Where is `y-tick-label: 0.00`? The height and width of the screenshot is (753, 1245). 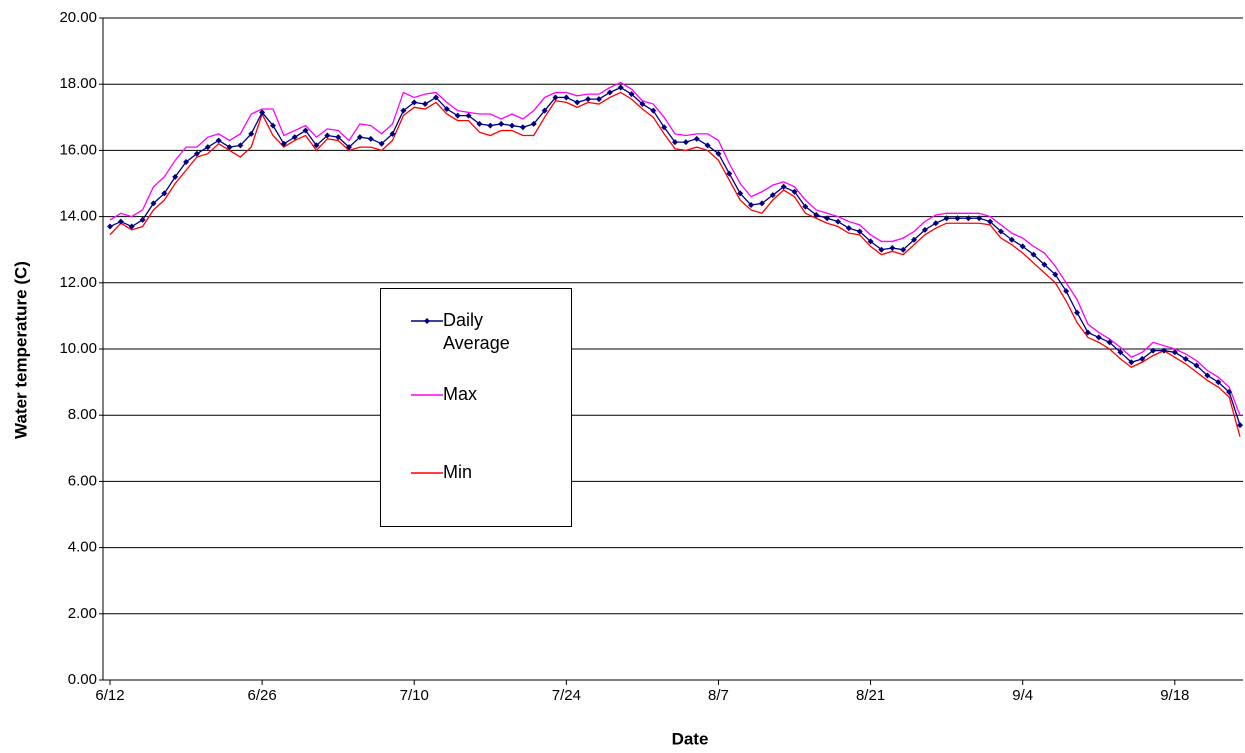
y-tick-label: 0.00 is located at coordinates (82, 679).